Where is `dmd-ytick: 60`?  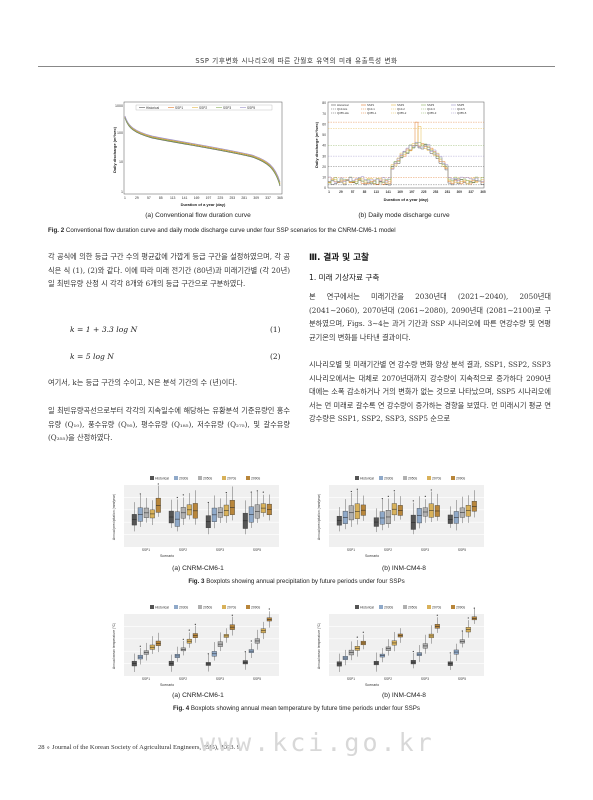
dmd-ytick: 60 is located at coordinates (324, 124).